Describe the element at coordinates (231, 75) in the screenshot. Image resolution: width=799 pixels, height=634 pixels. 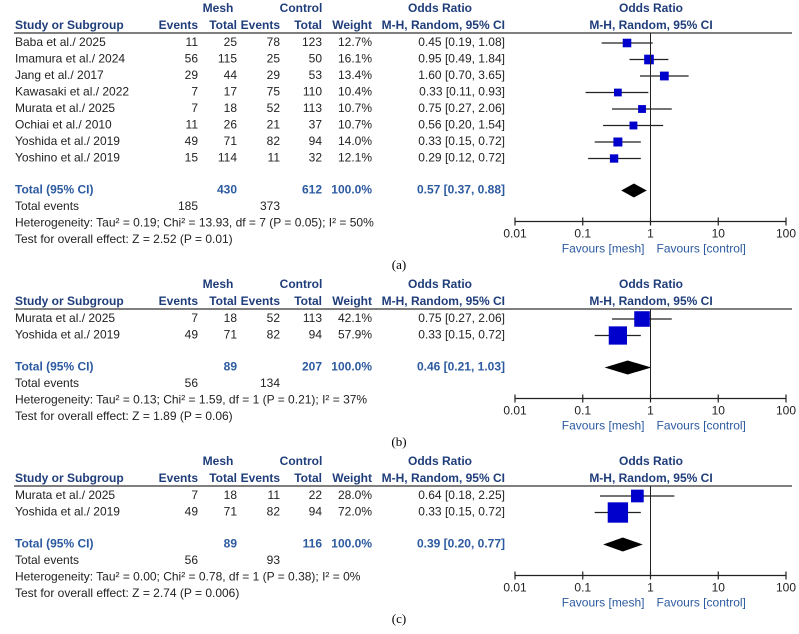
I see `mesh-total: 44` at that location.